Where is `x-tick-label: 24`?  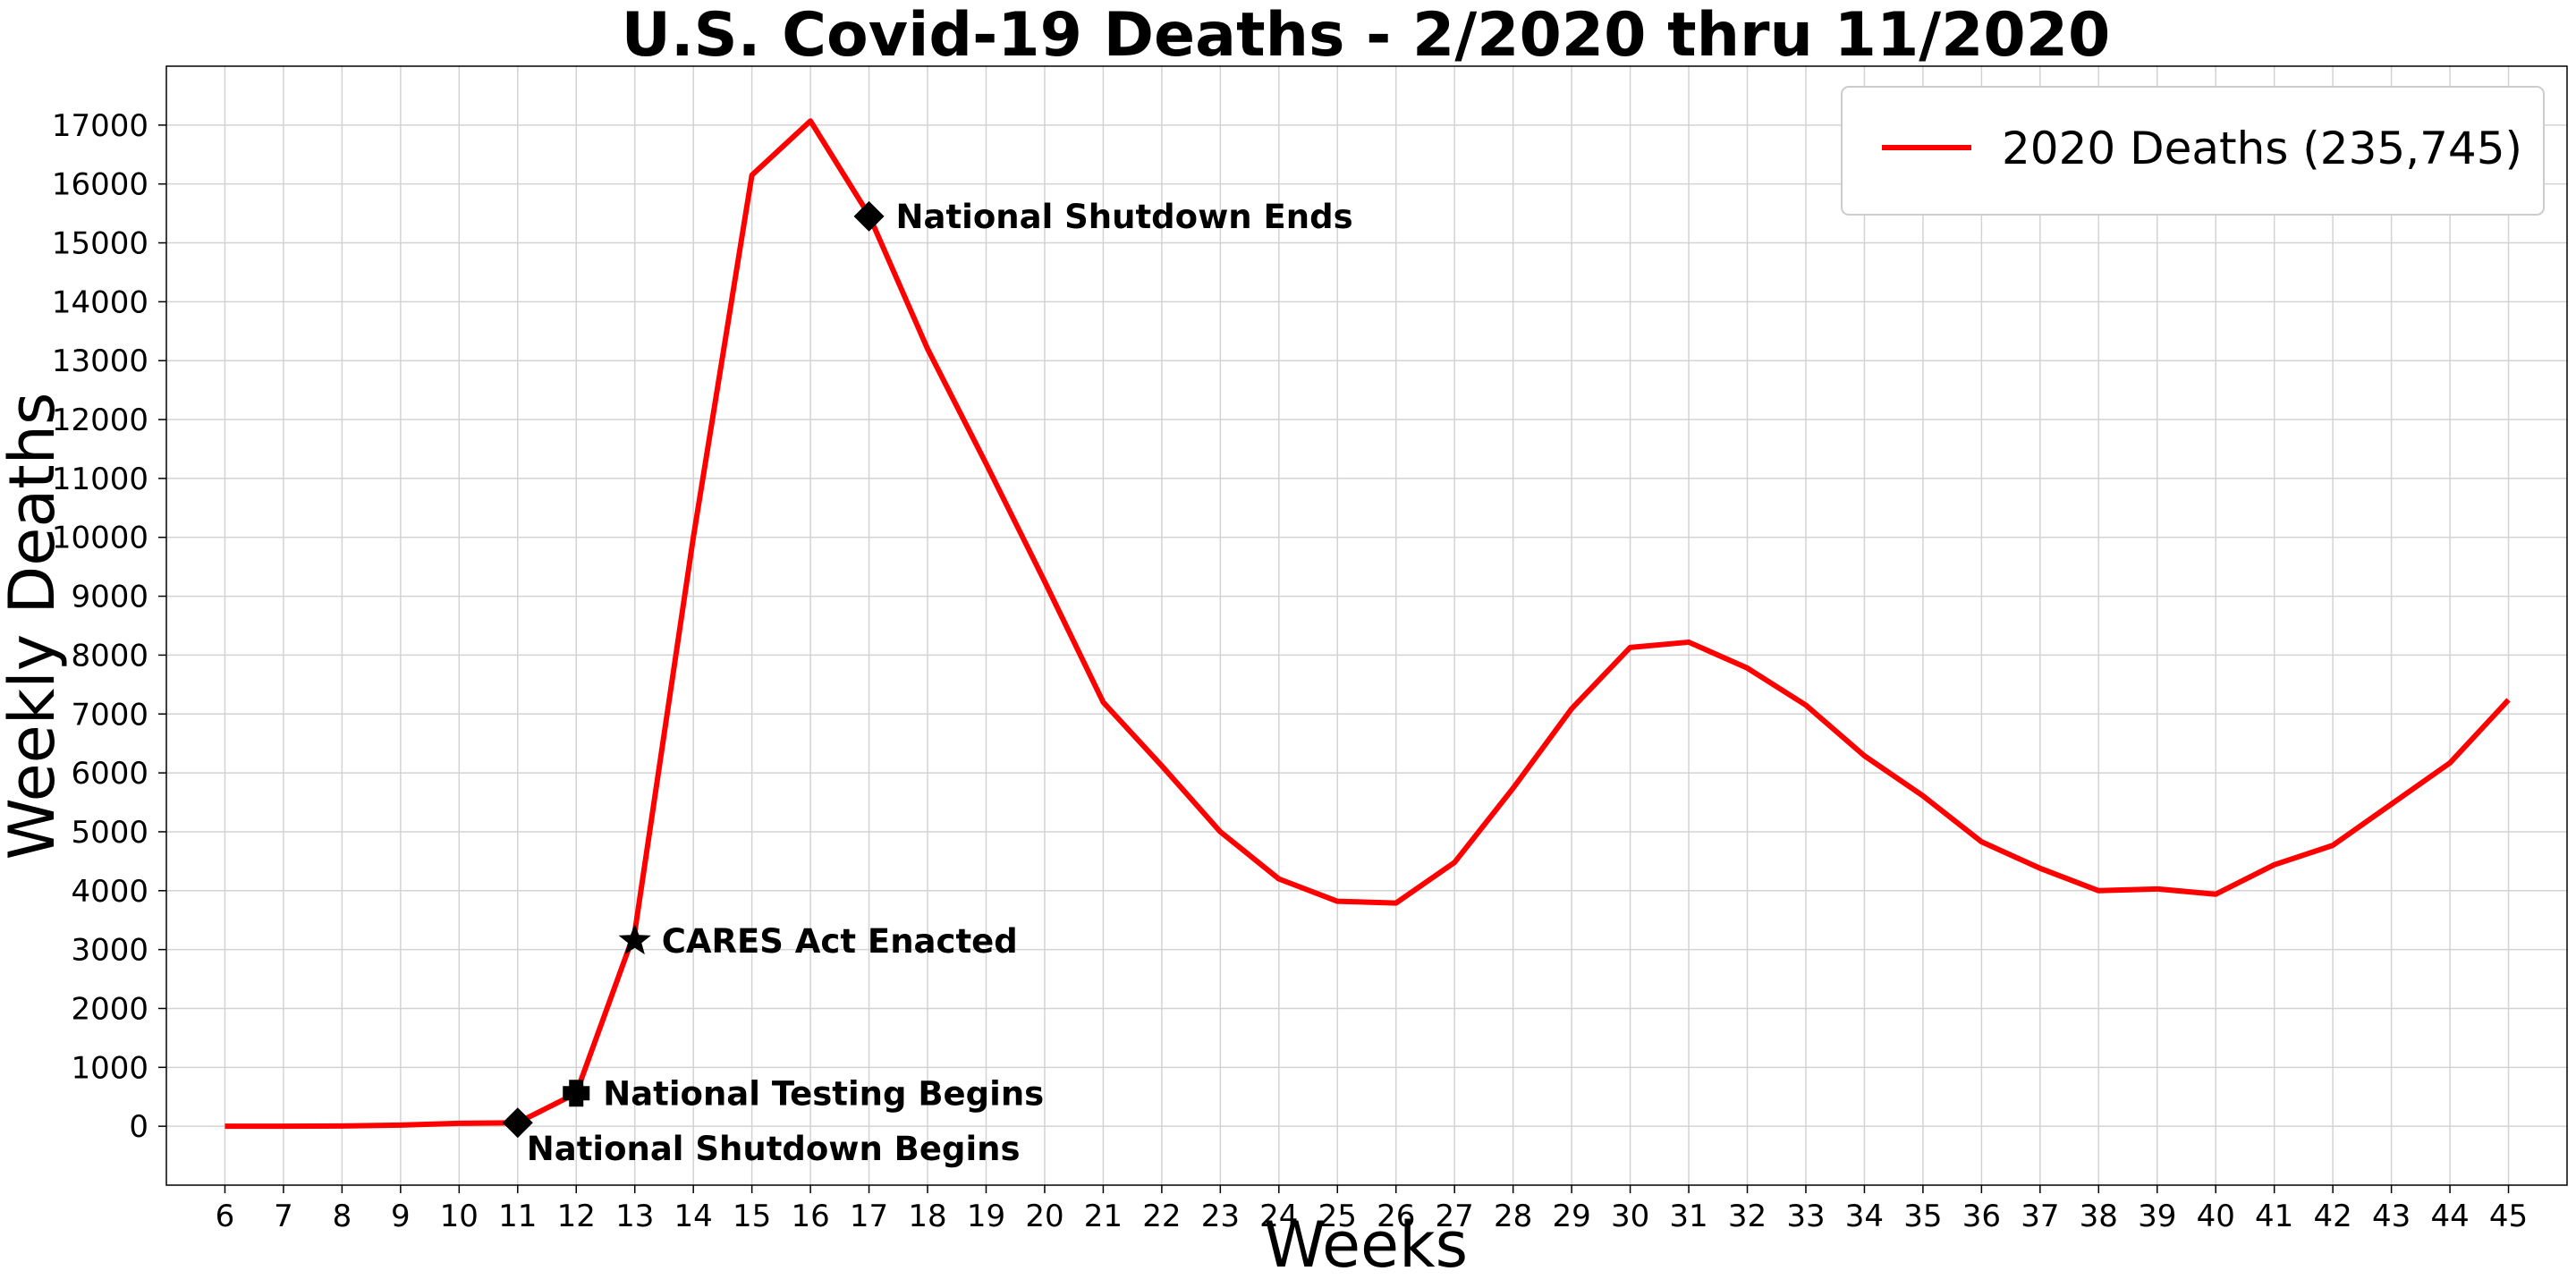 x-tick-label: 24 is located at coordinates (1278, 1216).